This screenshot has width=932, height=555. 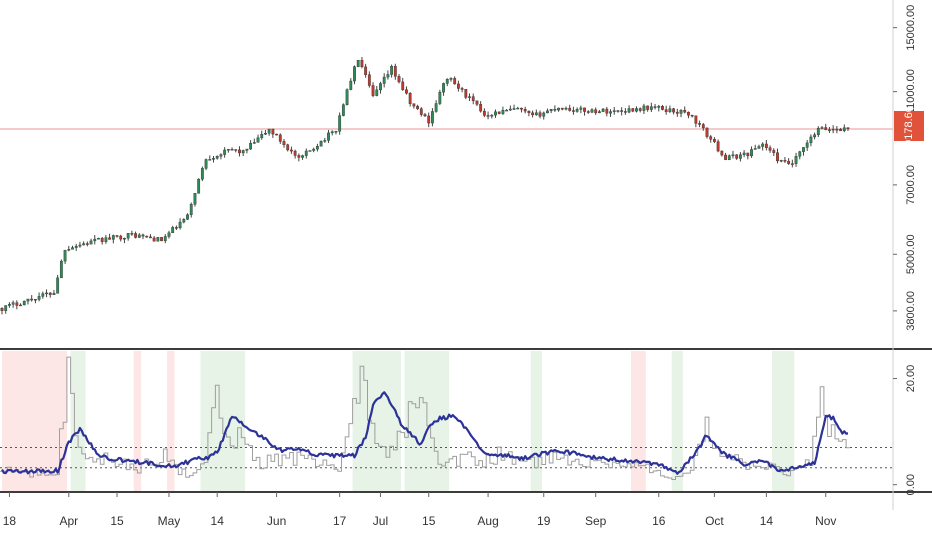 What do you see at coordinates (905, 168) in the screenshot?
I see `price-axis: 15000.00 11000.00 7000.00 5000.00 3800.00` at bounding box center [905, 168].